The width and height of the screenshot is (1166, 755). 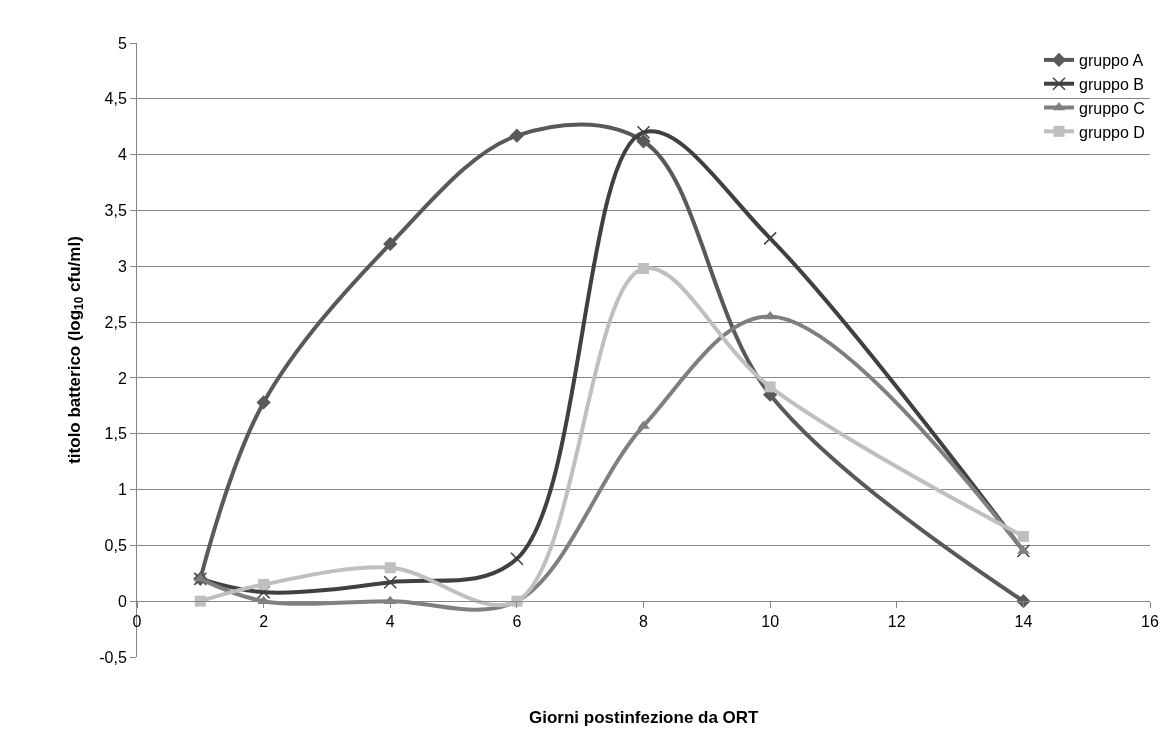 What do you see at coordinates (115, 99) in the screenshot?
I see `y-tick-label: 4,5` at bounding box center [115, 99].